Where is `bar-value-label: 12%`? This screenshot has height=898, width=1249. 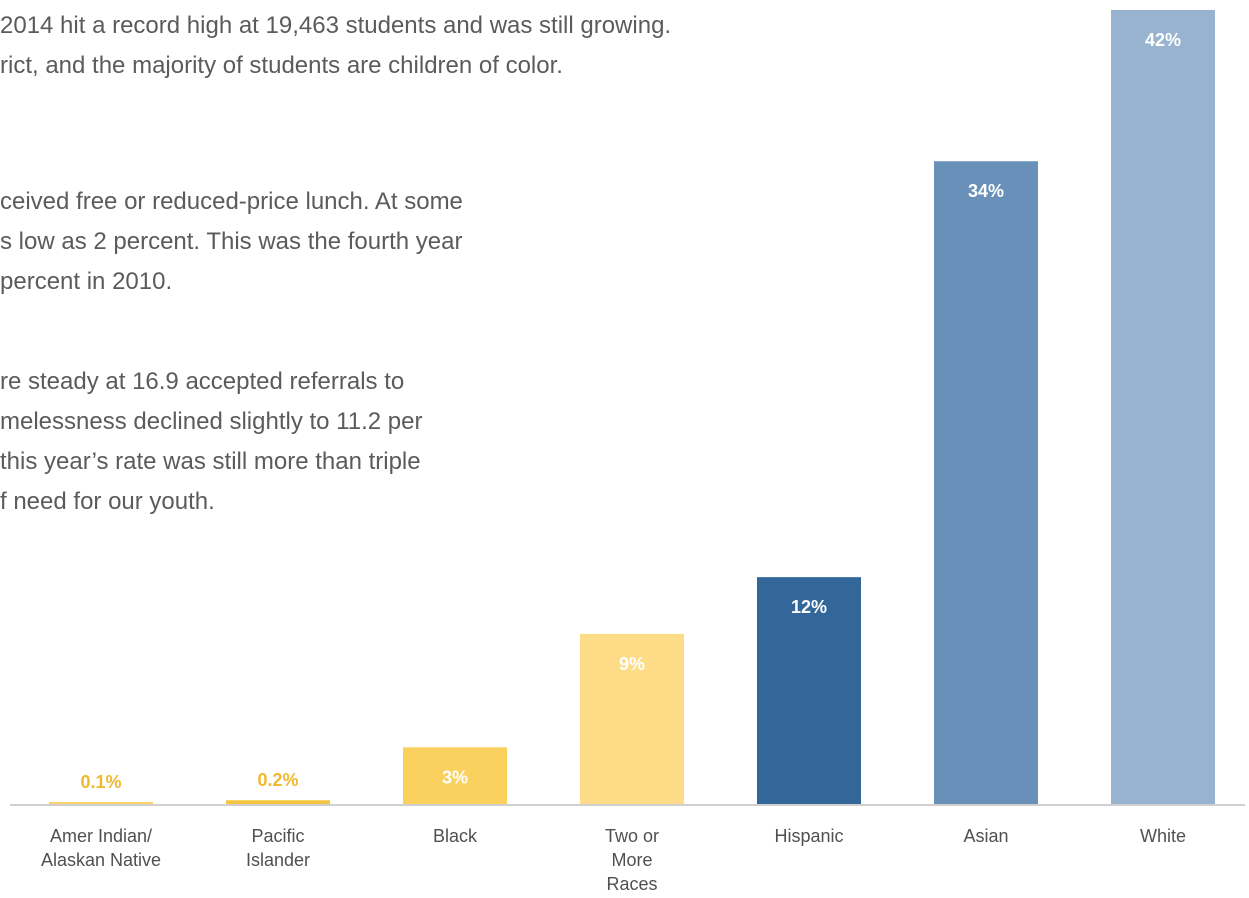 bar-value-label: 12% is located at coordinates (809, 607).